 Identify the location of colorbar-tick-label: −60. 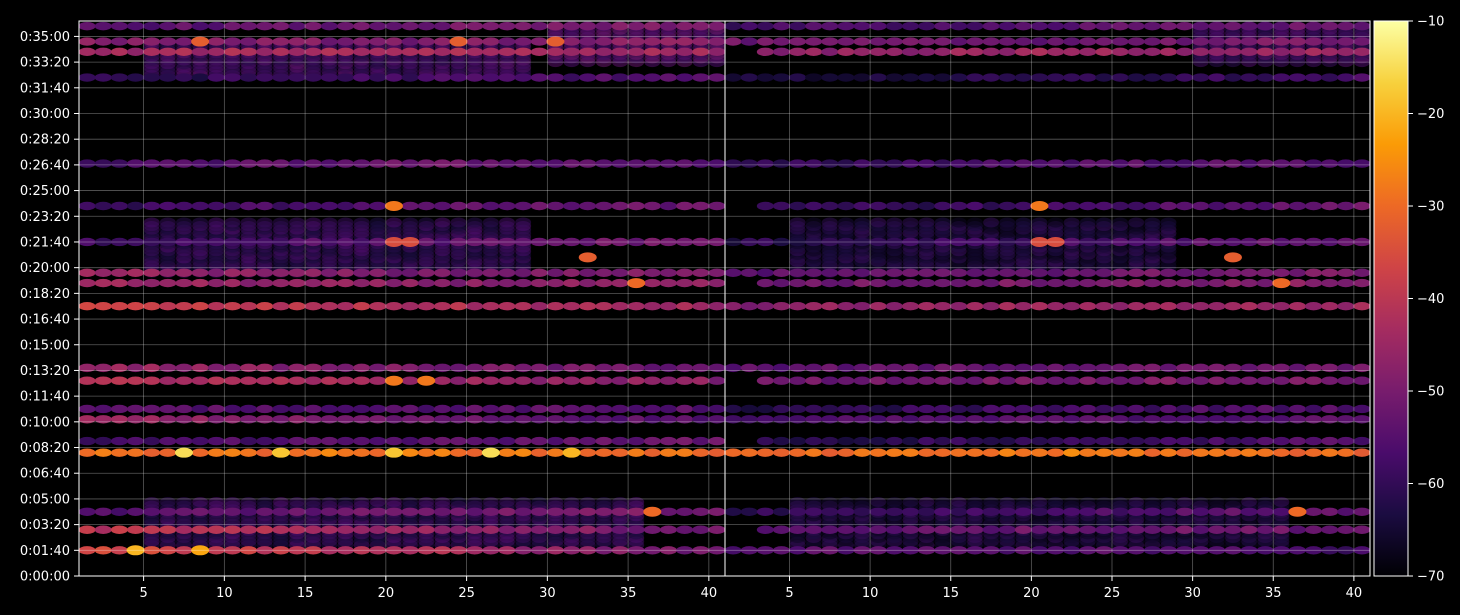
(1430, 484).